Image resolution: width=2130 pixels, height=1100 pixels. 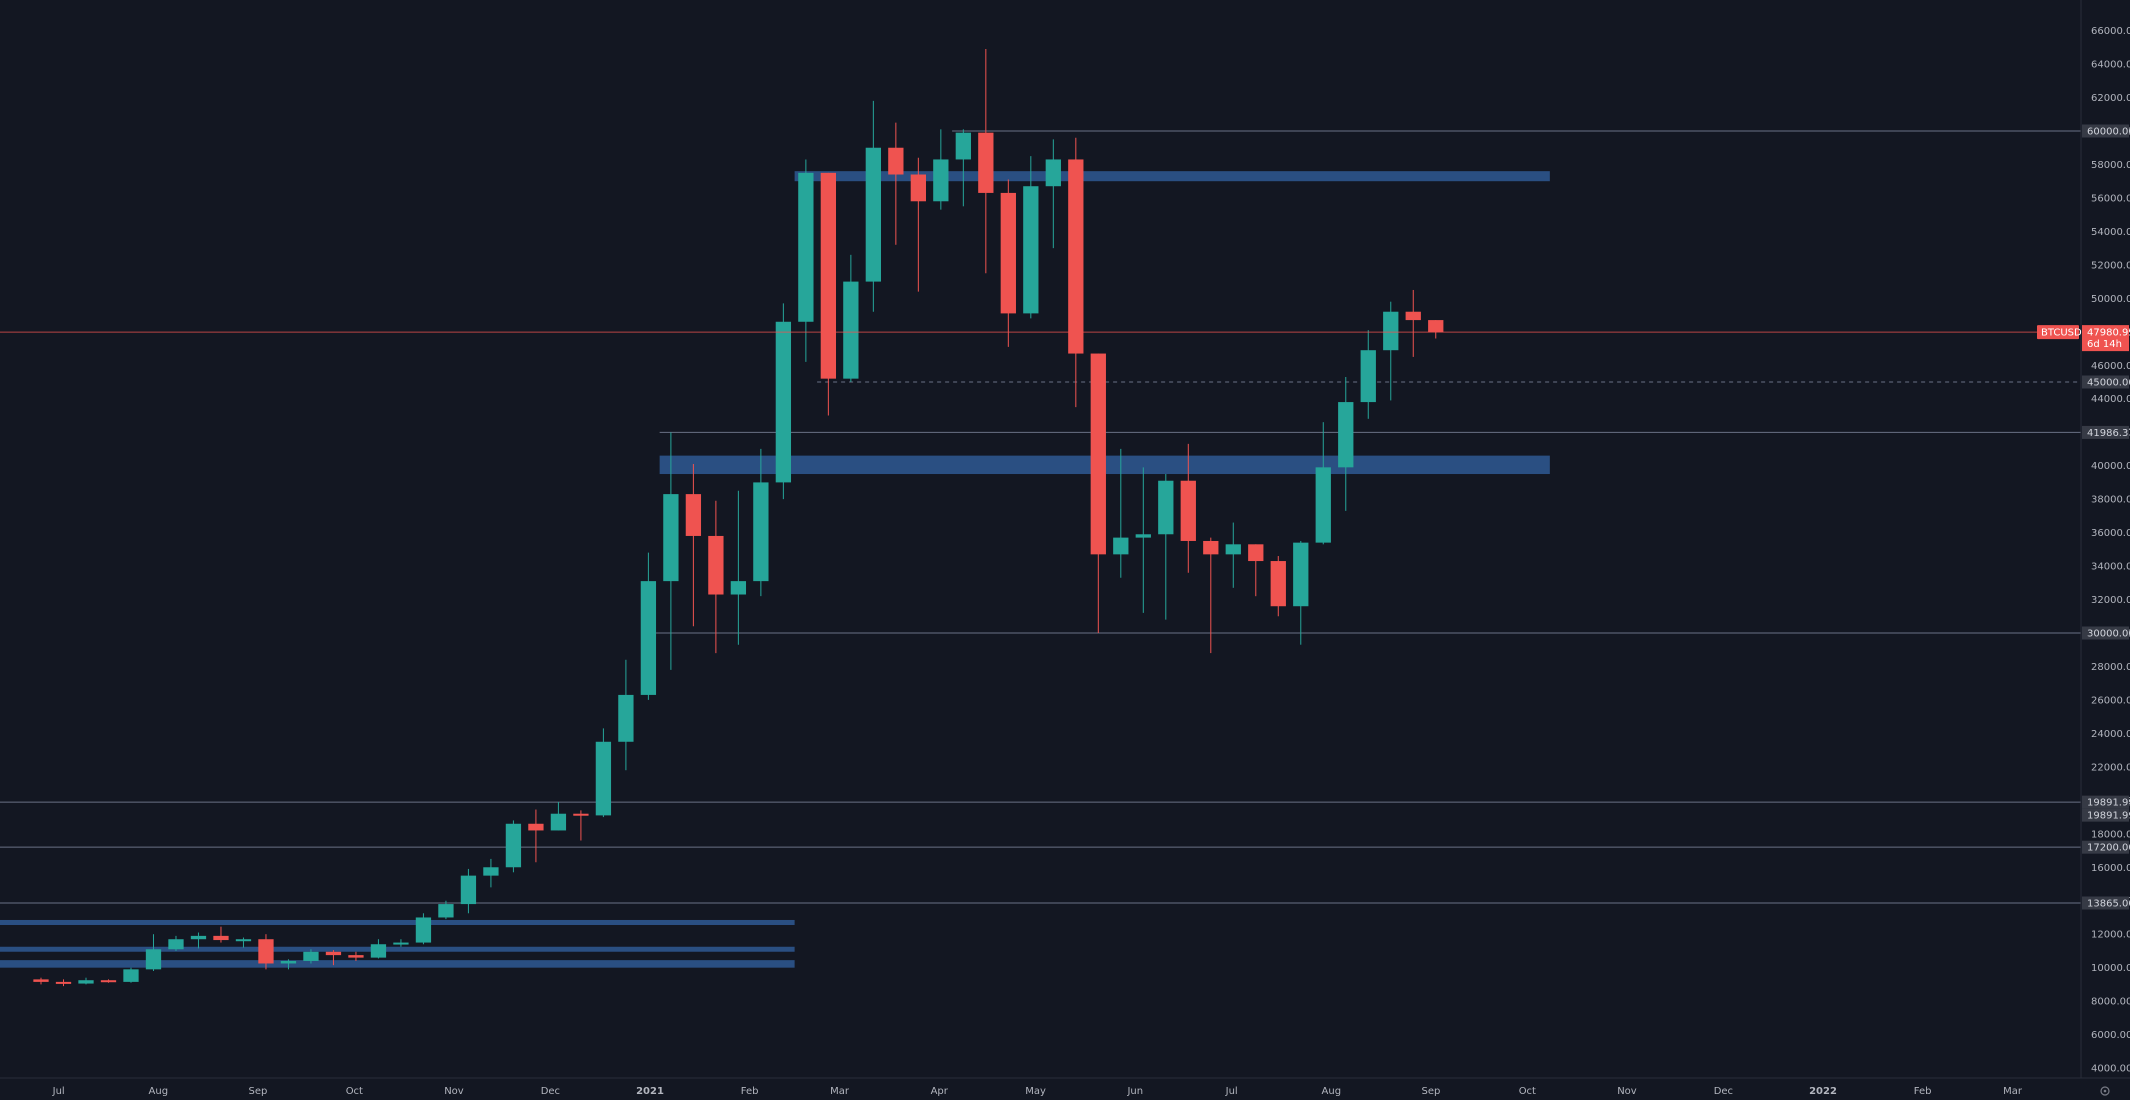 What do you see at coordinates (650, 1091) in the screenshot?
I see `time-tick-label: 2021` at bounding box center [650, 1091].